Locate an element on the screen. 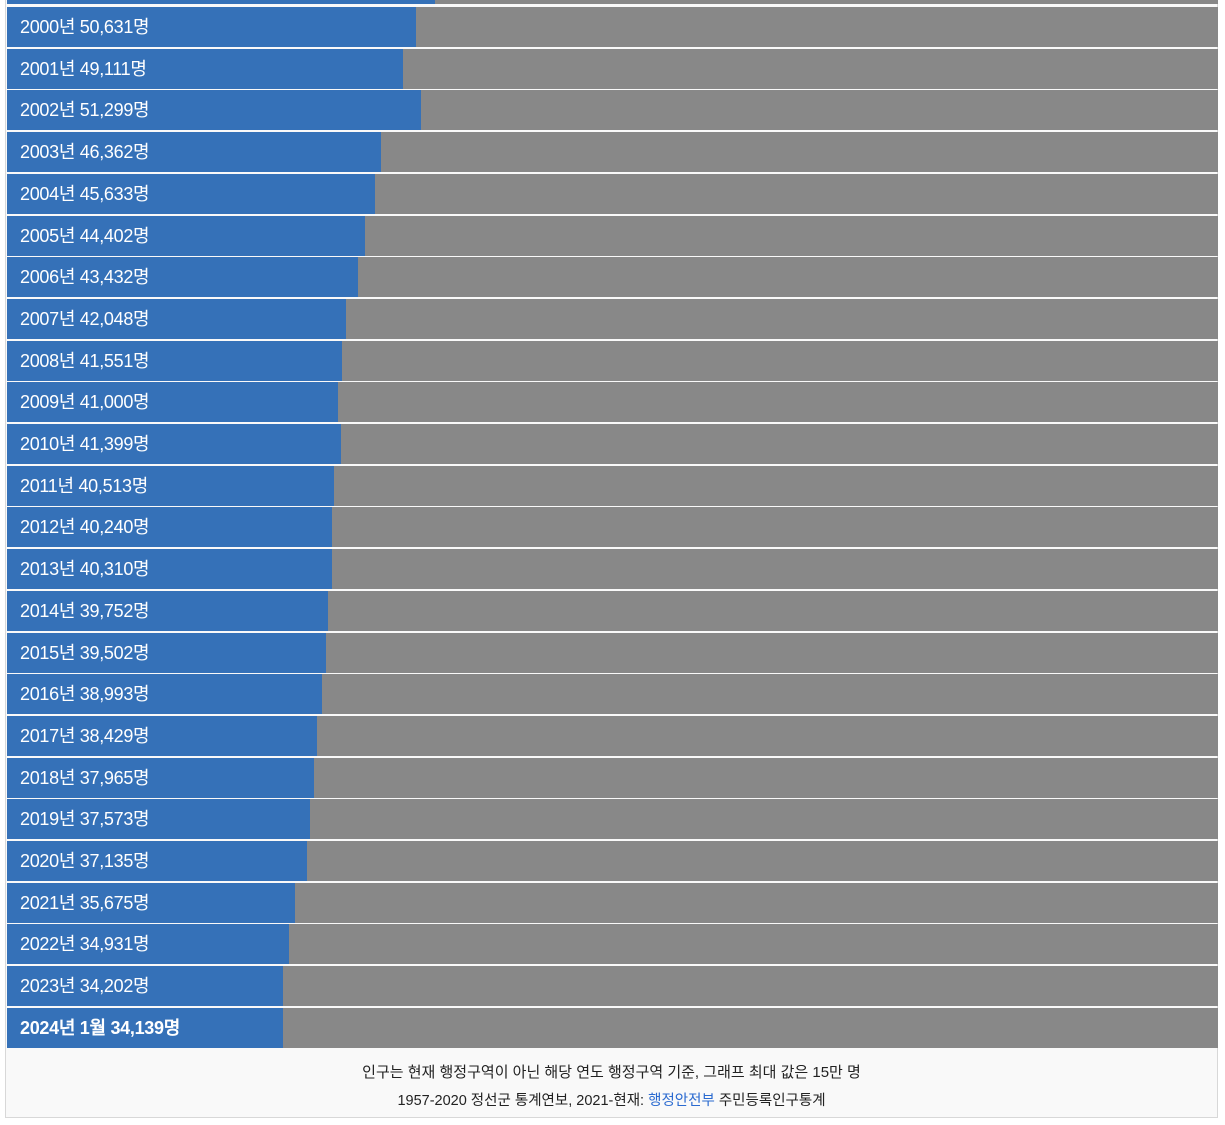 This screenshot has height=1125, width=1225. bar-label: 2005년 44,402명 is located at coordinates (85, 236).